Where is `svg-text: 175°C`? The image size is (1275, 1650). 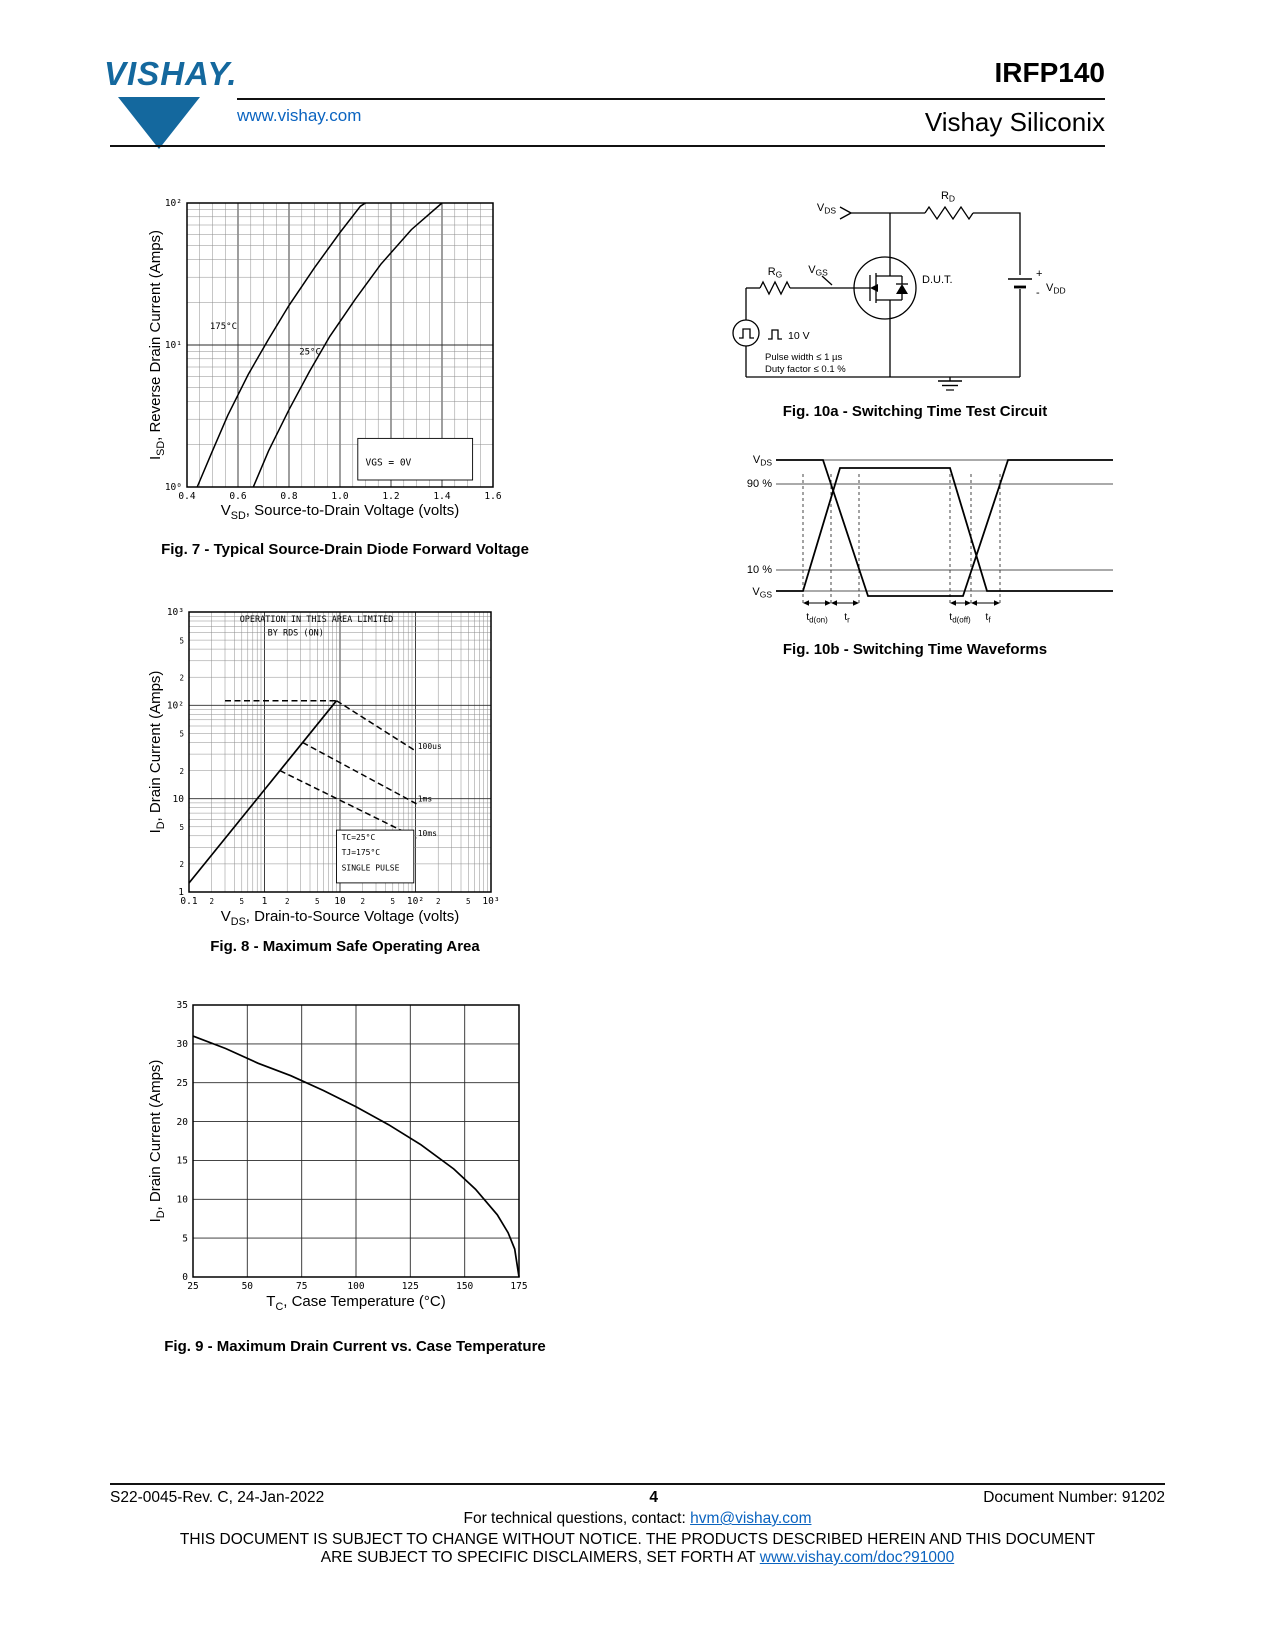
svg-text: 175°C is located at coordinates (223, 327).